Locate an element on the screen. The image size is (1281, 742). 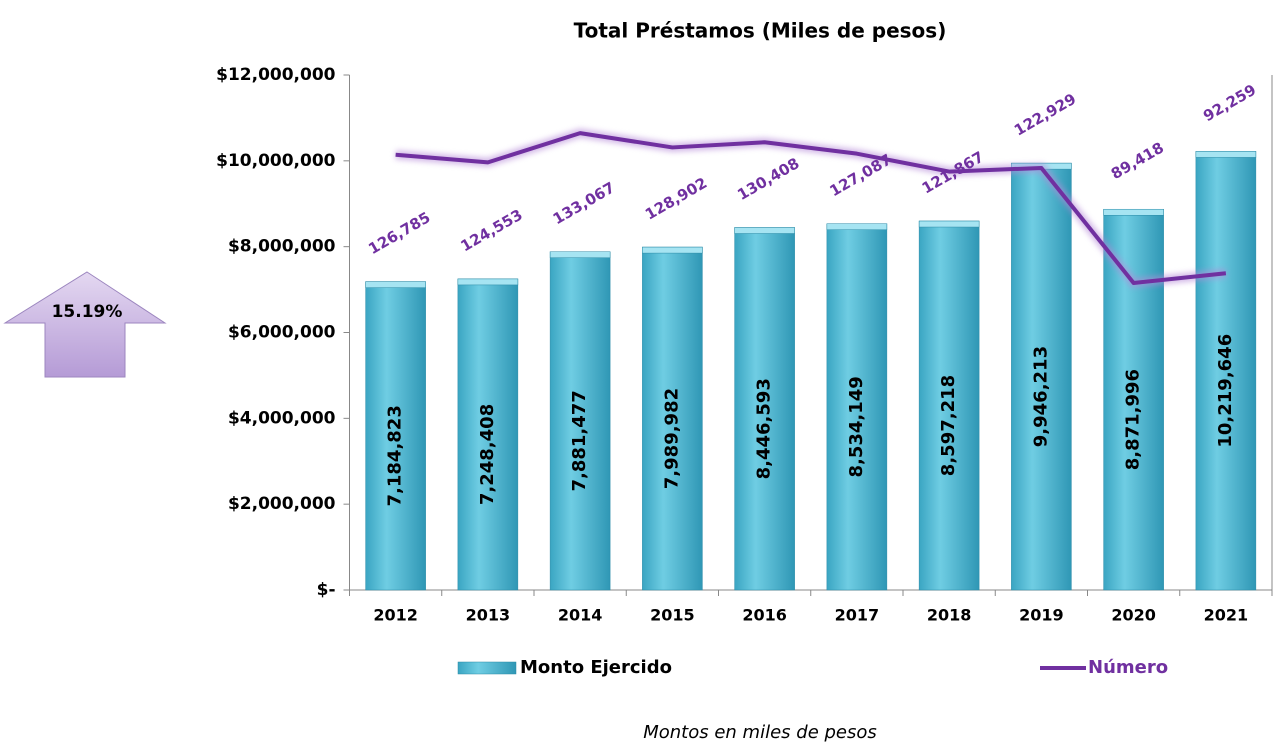
x-tick-label: 2021 is located at coordinates (1226, 615).